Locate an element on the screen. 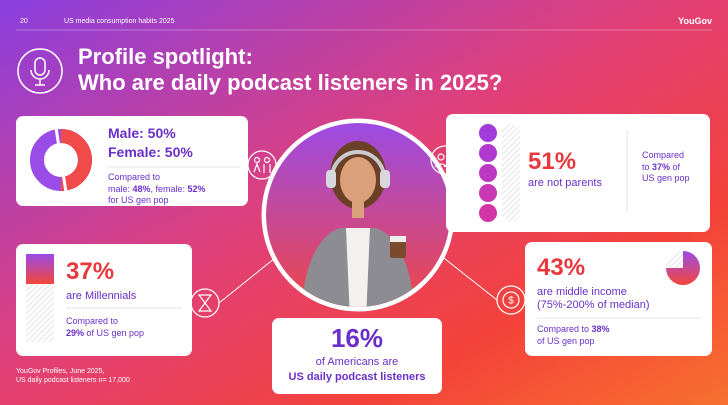 The width and height of the screenshot is (728, 405). gender-donut is located at coordinates (135, 160).